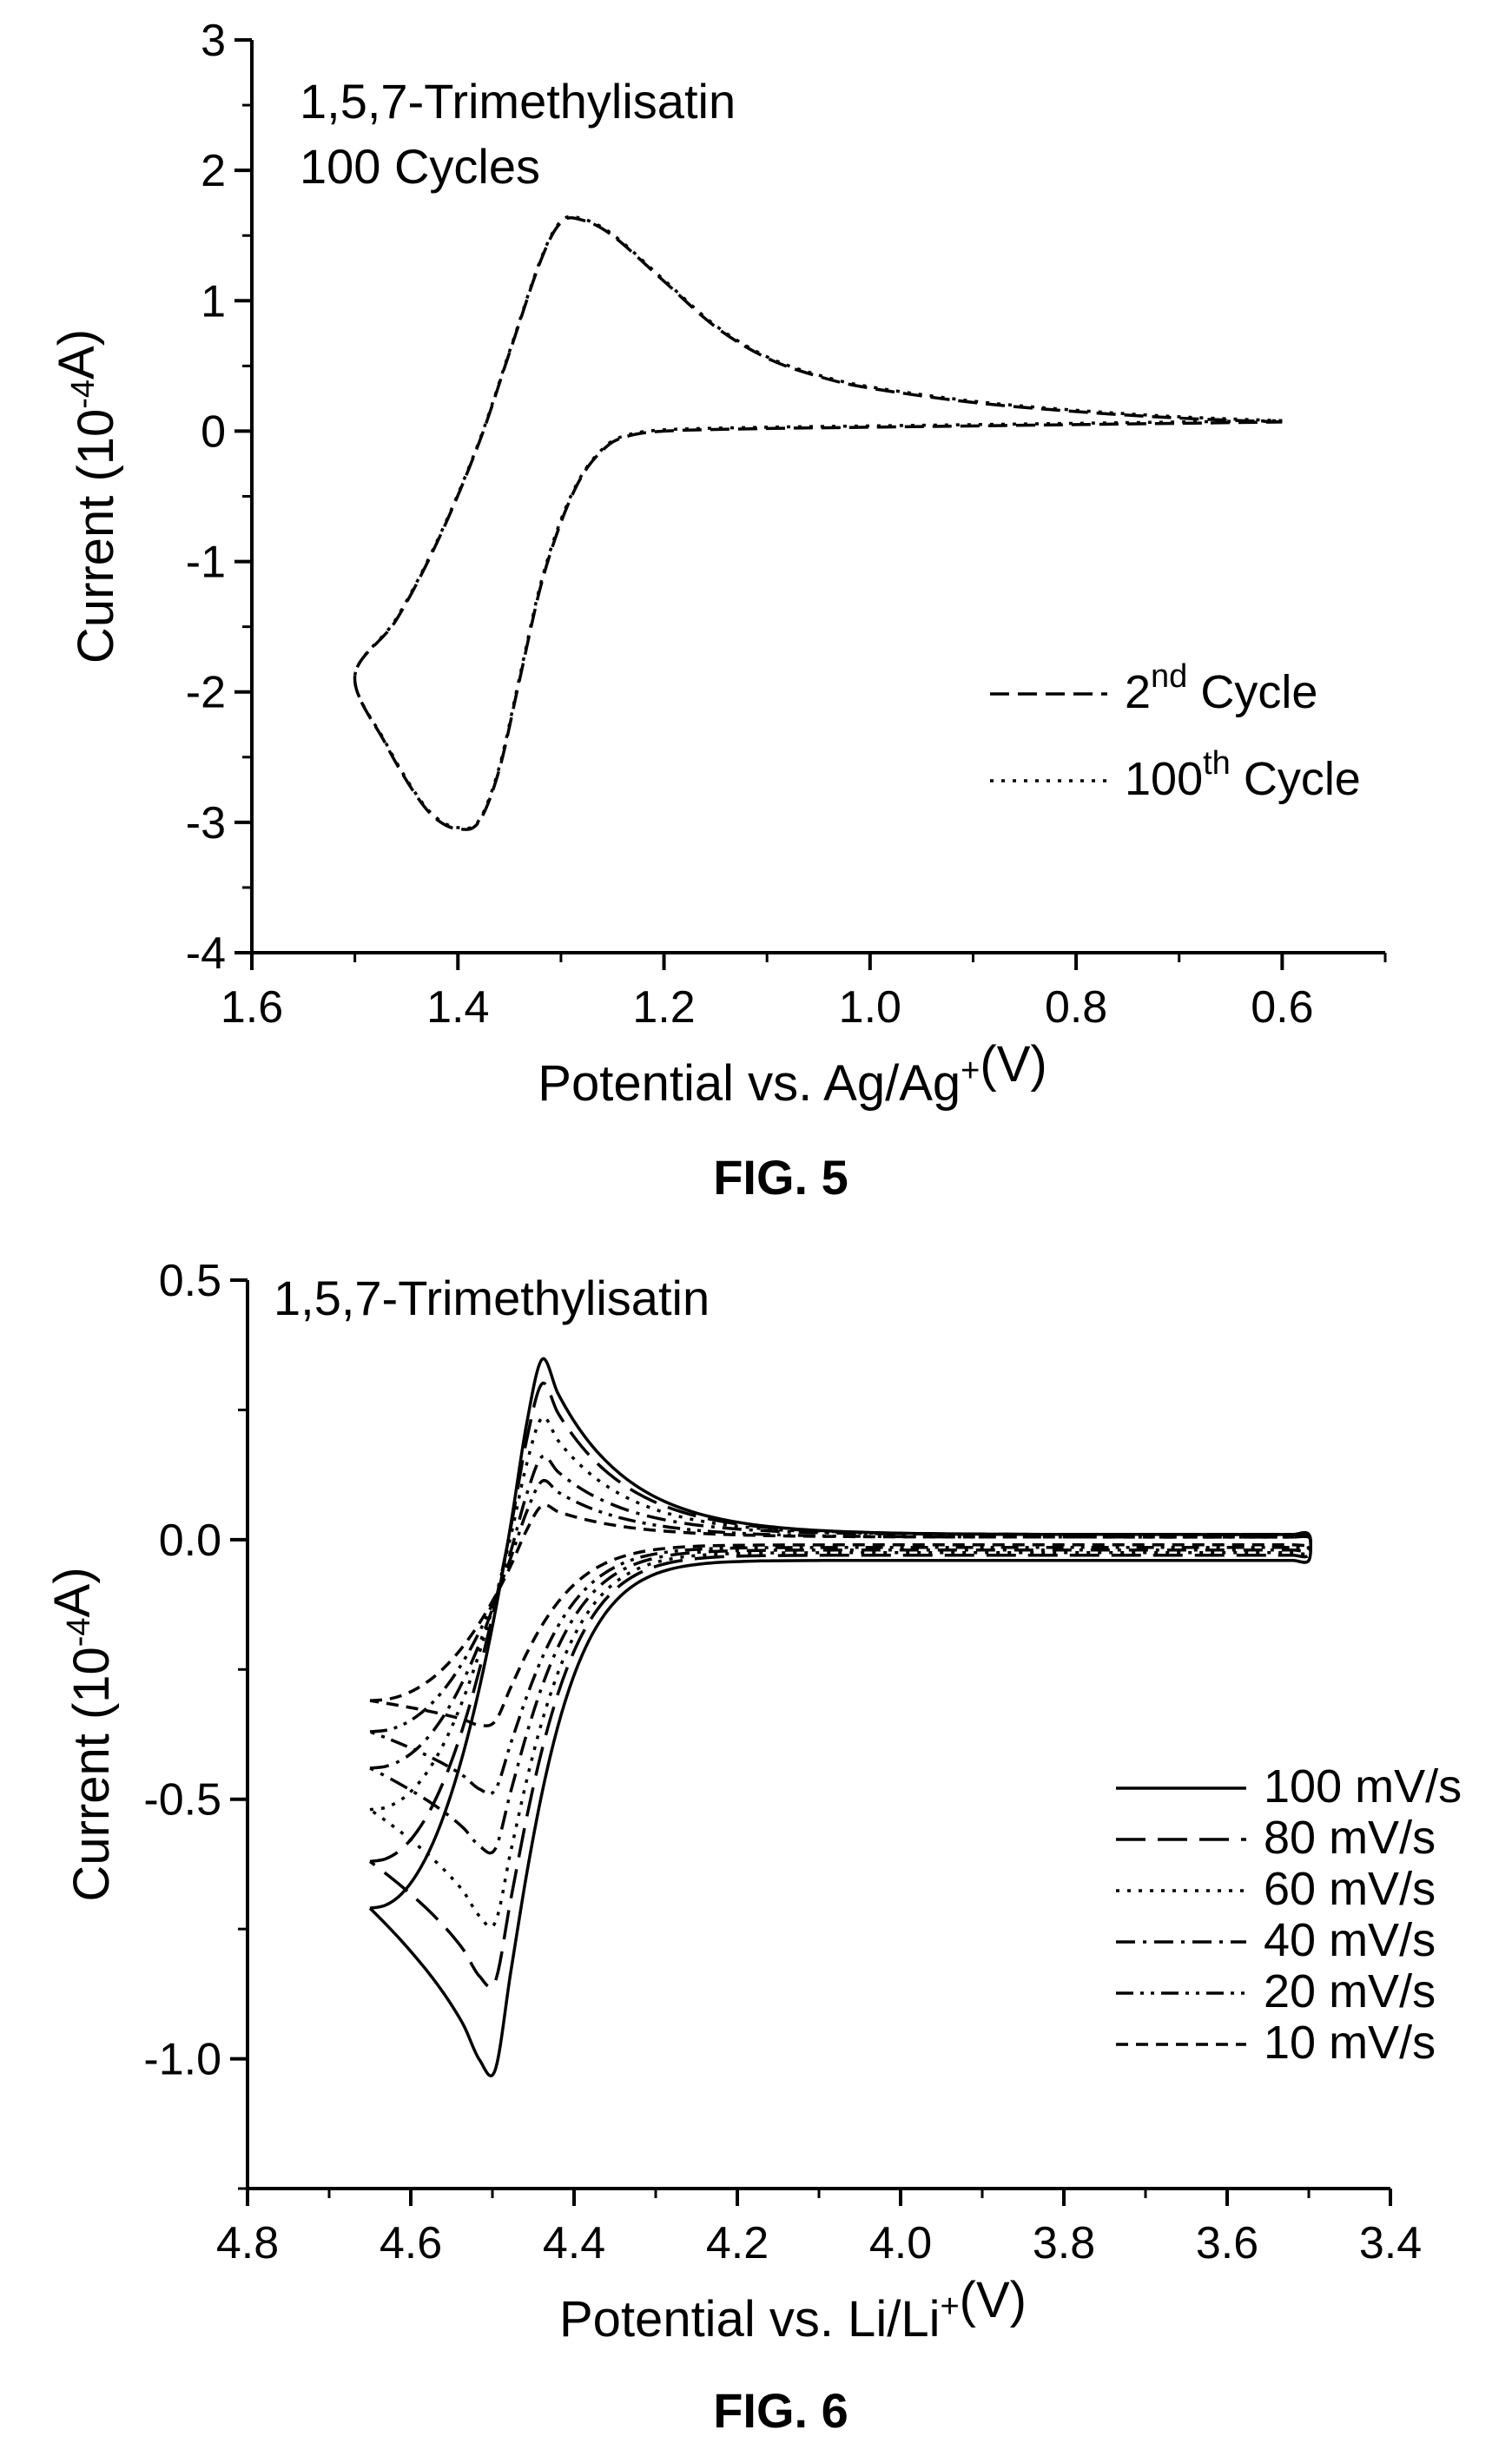  I want to click on legend-label: 100 mV/s, so click(1363, 1786).